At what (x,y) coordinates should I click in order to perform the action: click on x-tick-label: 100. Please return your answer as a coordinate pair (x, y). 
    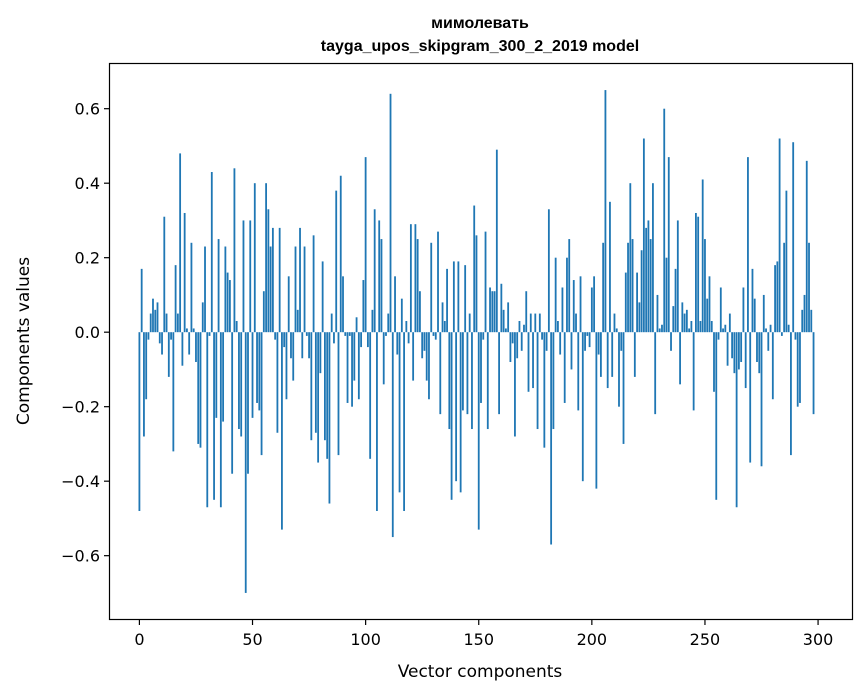
    Looking at the image, I should click on (365, 639).